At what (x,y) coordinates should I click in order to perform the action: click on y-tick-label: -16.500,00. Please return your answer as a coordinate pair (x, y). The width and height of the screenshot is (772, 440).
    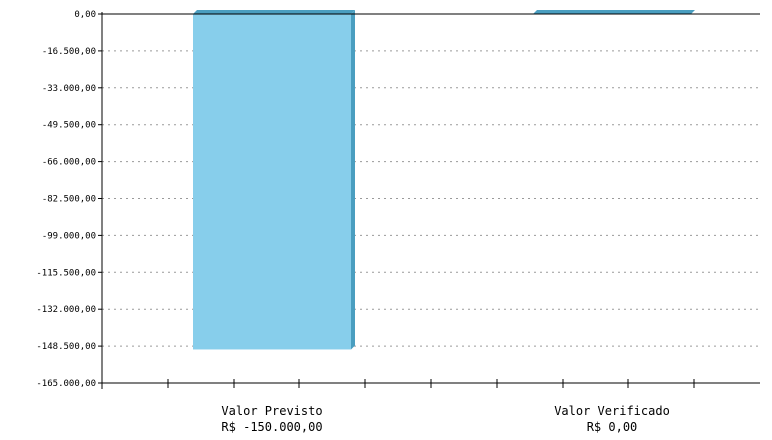
    Looking at the image, I should click on (69, 52).